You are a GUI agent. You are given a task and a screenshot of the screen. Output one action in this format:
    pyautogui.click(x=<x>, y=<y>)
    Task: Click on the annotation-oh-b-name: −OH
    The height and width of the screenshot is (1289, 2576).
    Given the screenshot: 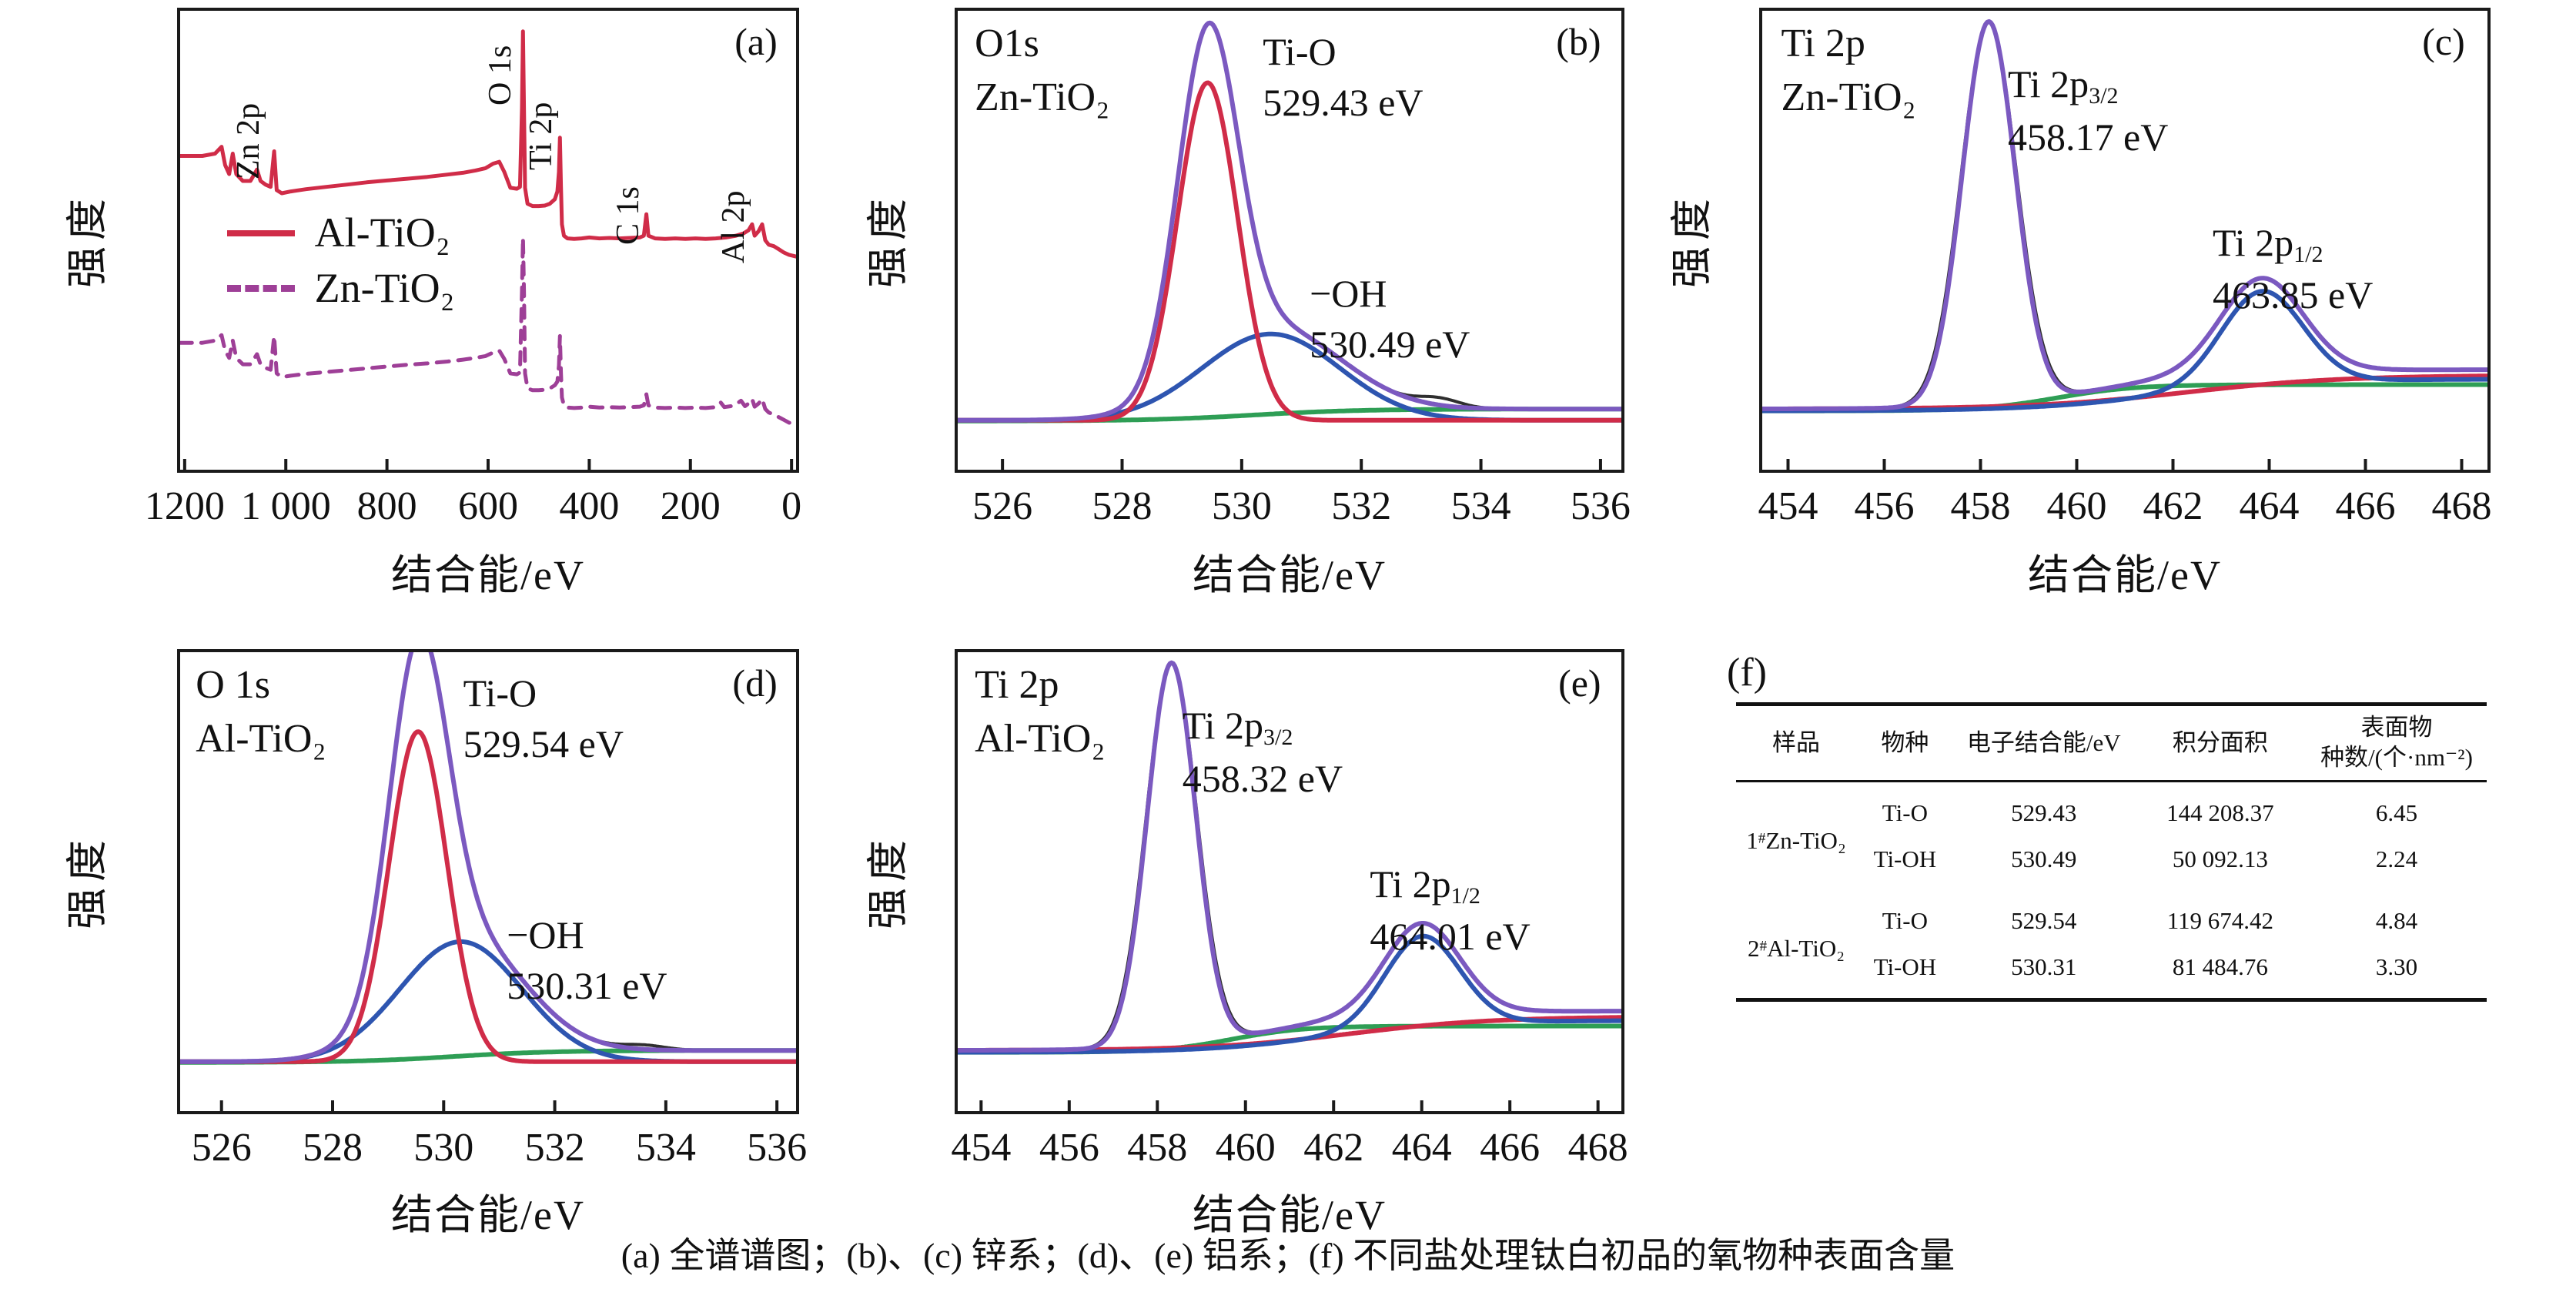 What is the action you would take?
    pyautogui.click(x=1349, y=294)
    